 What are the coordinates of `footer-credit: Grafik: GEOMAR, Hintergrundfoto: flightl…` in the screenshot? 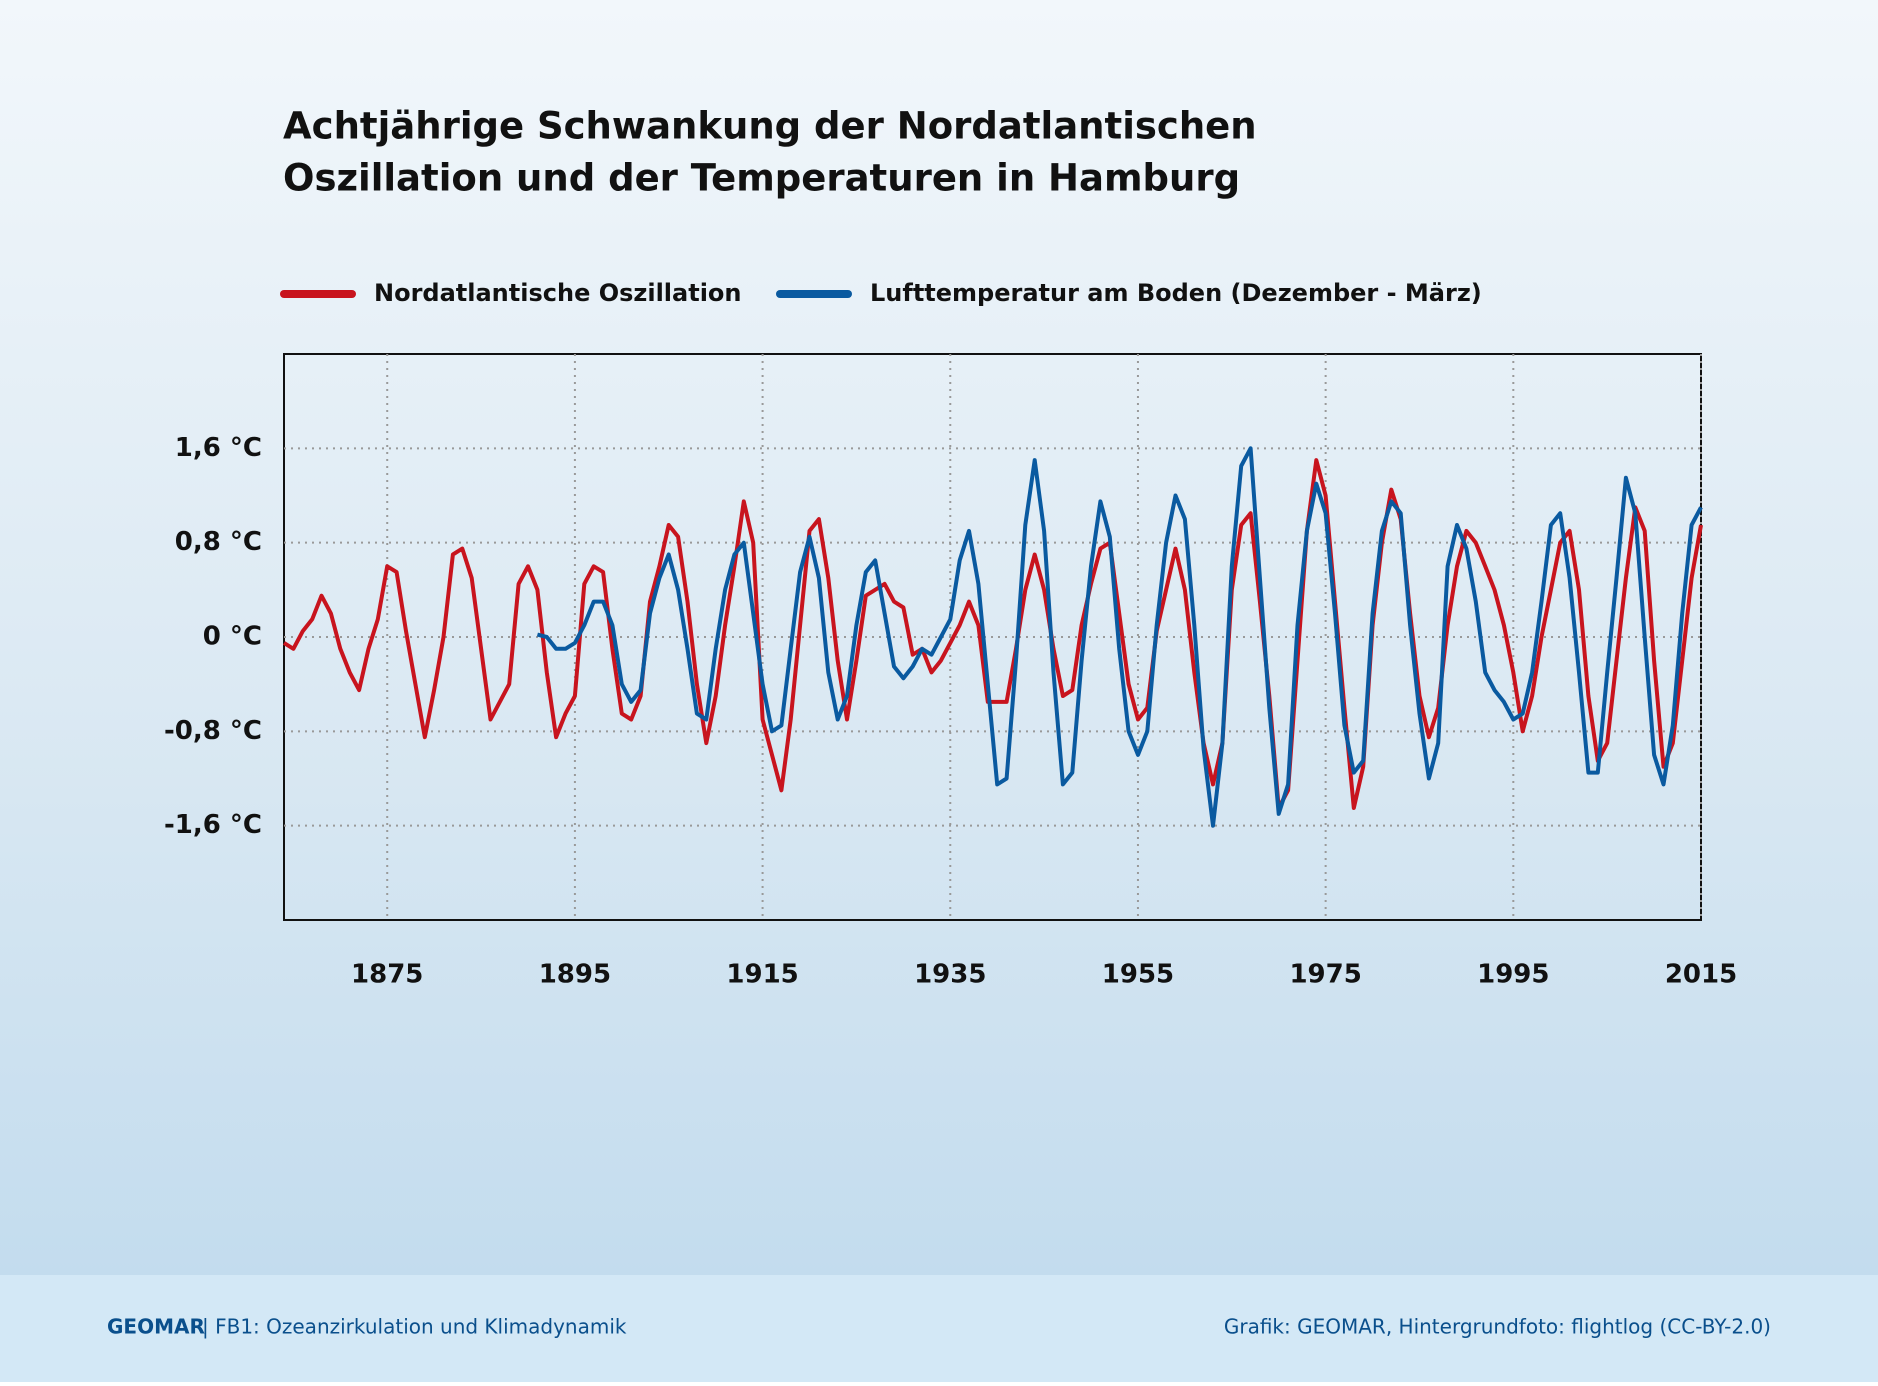 It's located at (1497, 1327).